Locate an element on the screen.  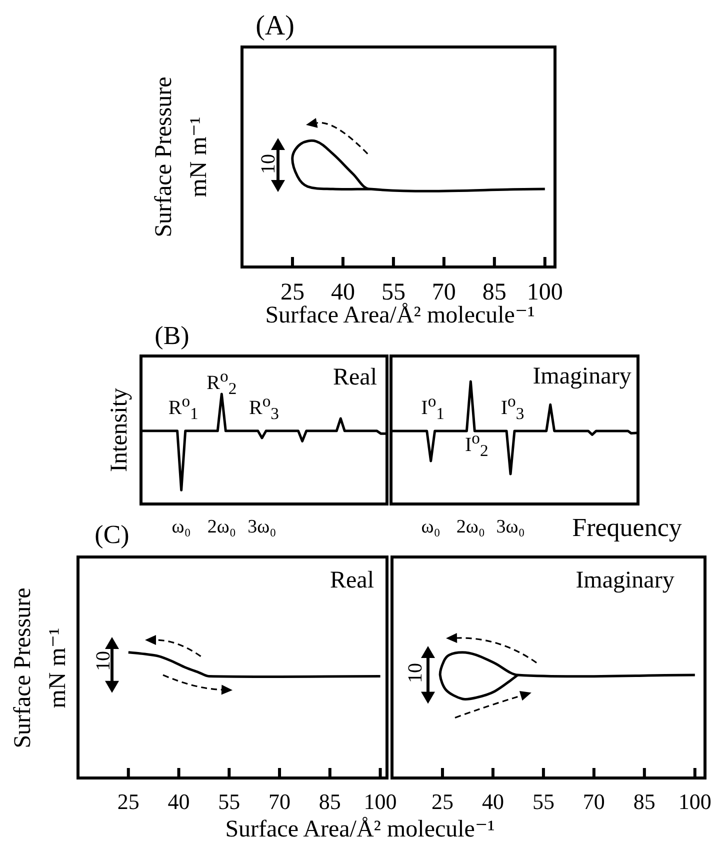
x-axis-title: Frequency is located at coordinates (627, 528).